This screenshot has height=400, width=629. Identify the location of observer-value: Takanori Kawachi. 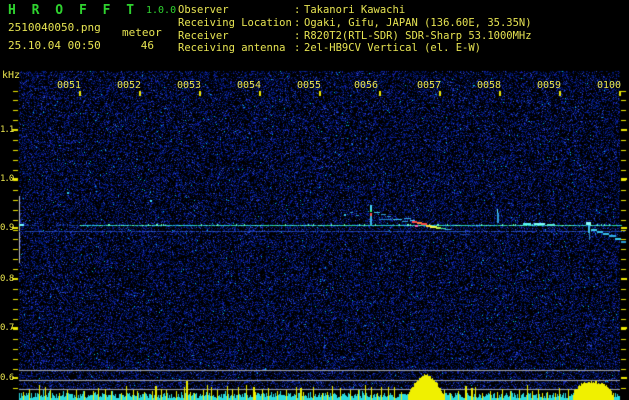
(355, 10).